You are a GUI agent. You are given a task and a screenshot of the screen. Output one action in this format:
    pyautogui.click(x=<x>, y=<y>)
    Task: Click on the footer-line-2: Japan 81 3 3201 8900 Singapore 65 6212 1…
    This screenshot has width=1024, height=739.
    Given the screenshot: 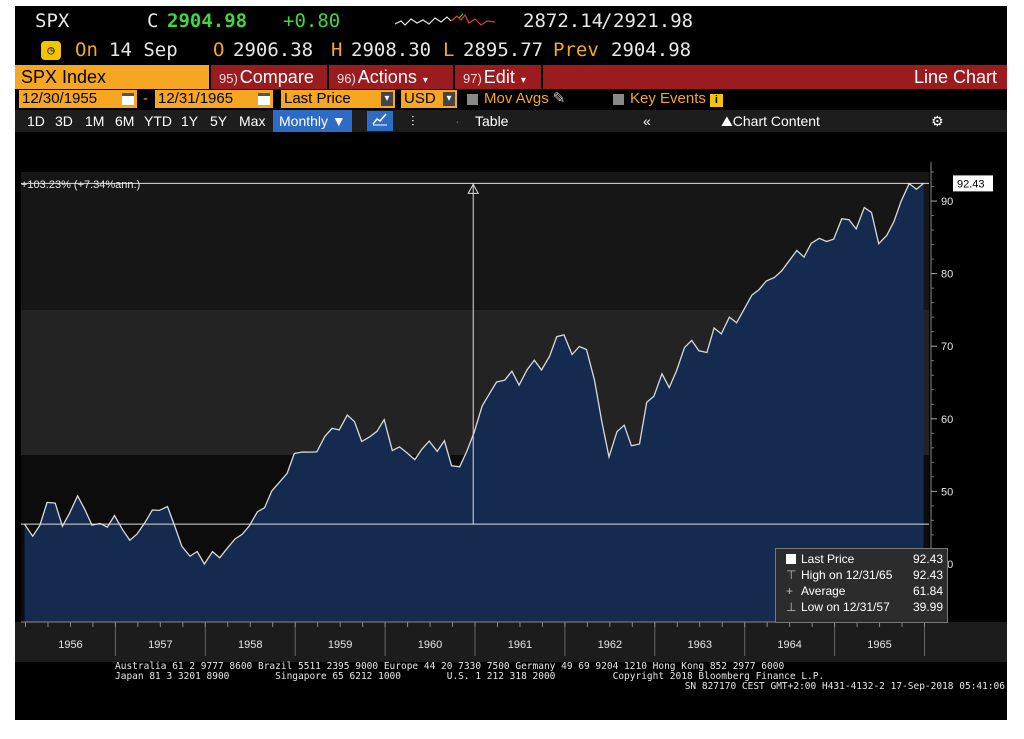 What is the action you would take?
    pyautogui.click(x=470, y=676)
    